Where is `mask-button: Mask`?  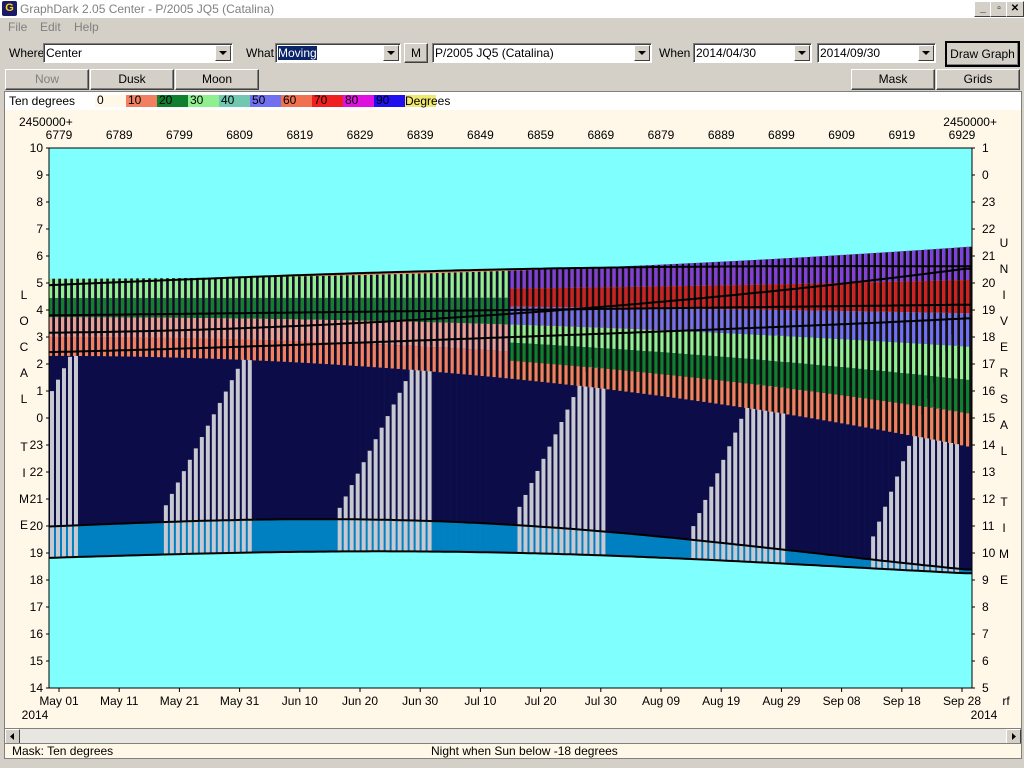 mask-button: Mask is located at coordinates (893, 79).